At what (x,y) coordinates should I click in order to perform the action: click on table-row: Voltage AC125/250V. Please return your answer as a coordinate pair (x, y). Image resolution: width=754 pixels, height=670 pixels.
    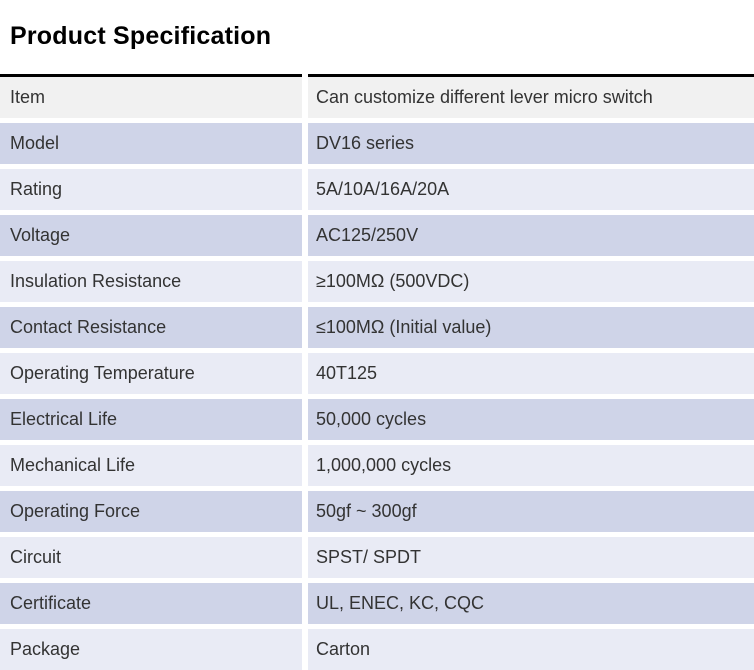
    Looking at the image, I should click on (377, 235).